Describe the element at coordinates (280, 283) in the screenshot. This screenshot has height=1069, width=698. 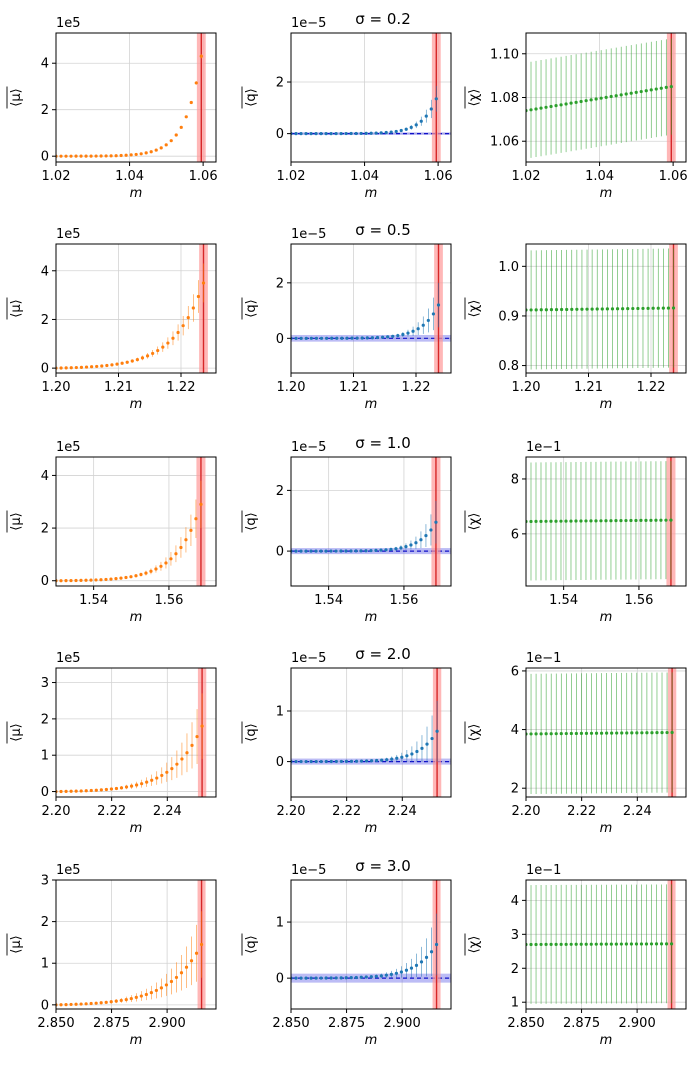
I see `y-tick-label: 2` at that location.